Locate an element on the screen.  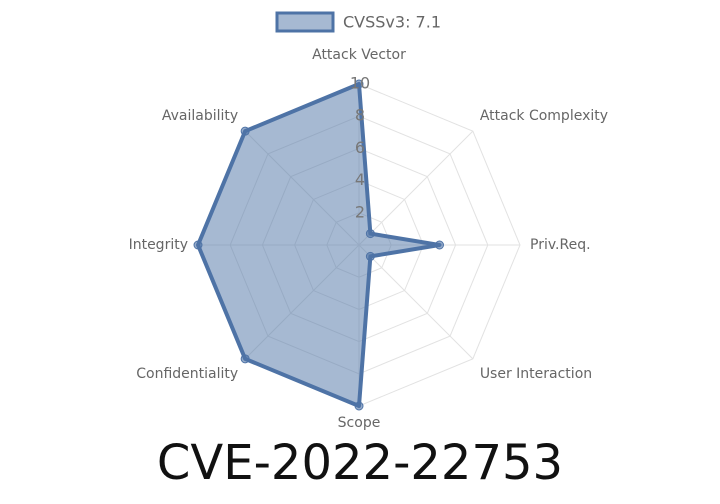
axis-label: Integrity is located at coordinates (158, 245).